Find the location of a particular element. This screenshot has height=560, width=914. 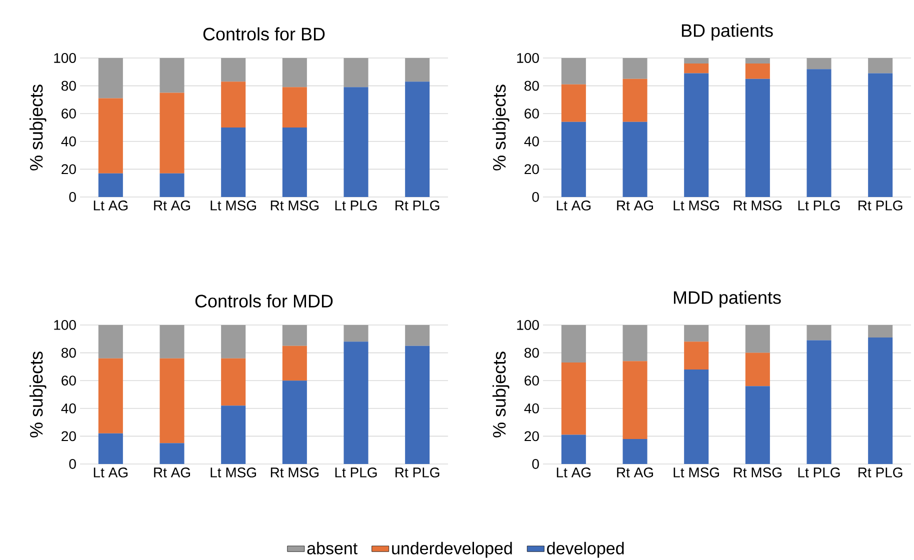

legend-label: absent is located at coordinates (332, 548).